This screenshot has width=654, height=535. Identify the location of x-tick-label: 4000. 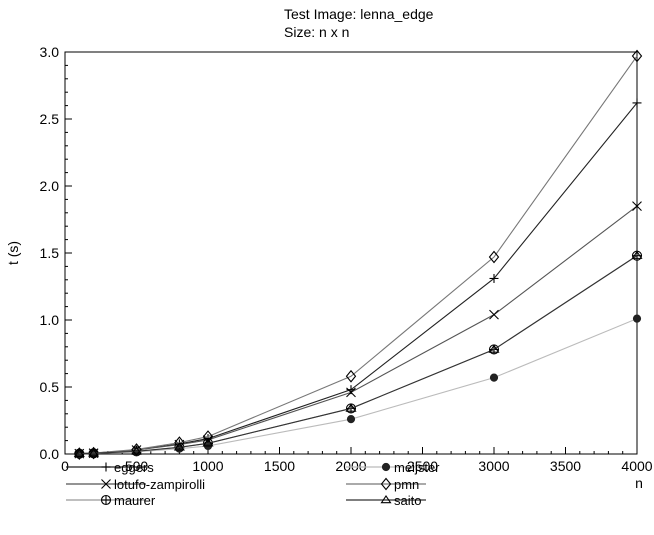
(636, 466).